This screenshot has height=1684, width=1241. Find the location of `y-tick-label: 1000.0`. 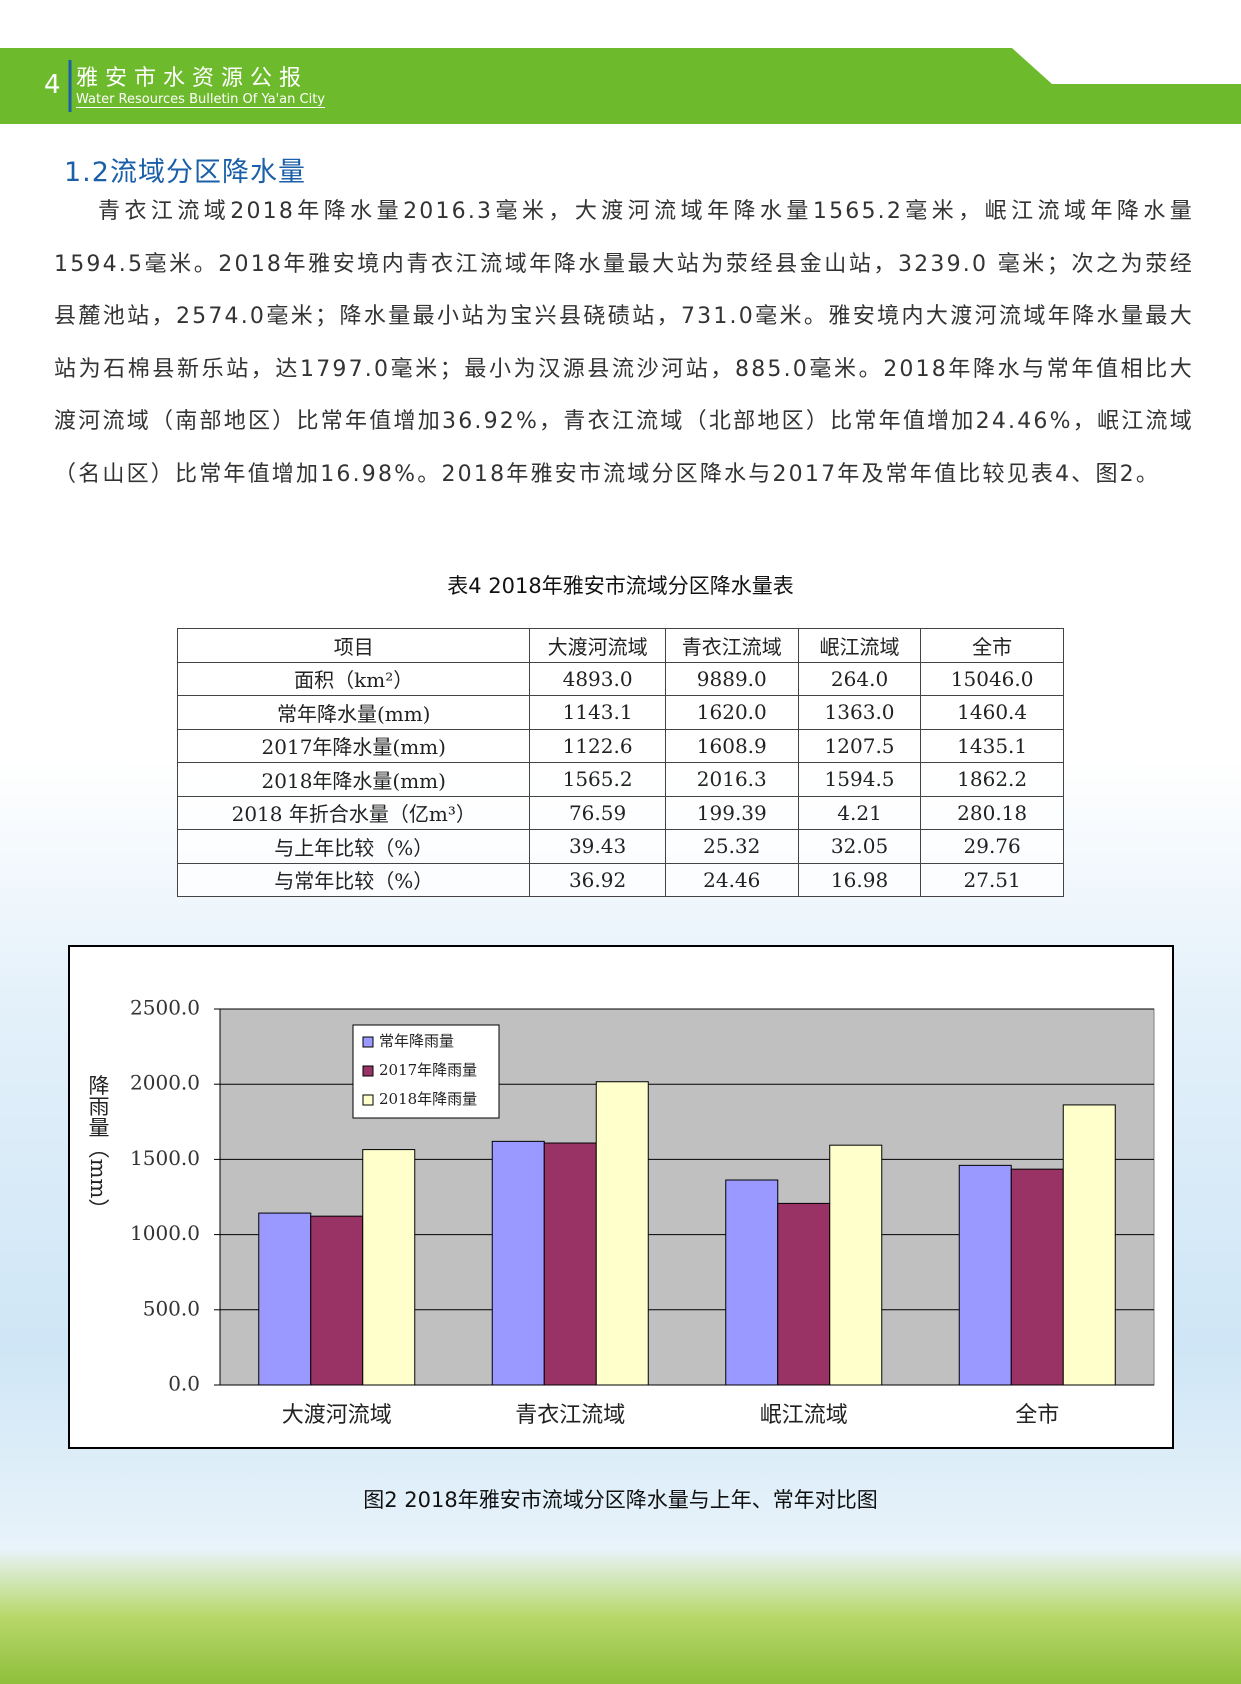

y-tick-label: 1000.0 is located at coordinates (165, 1233).